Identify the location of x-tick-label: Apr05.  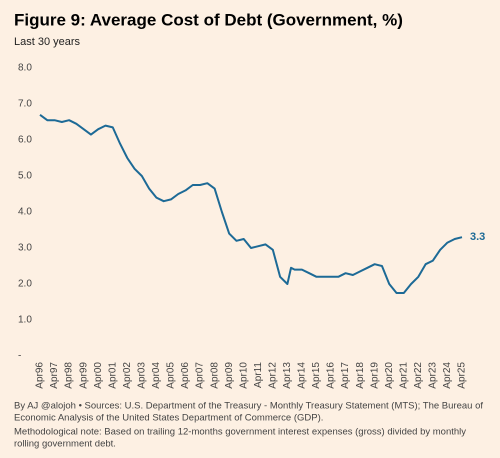
(171, 375).